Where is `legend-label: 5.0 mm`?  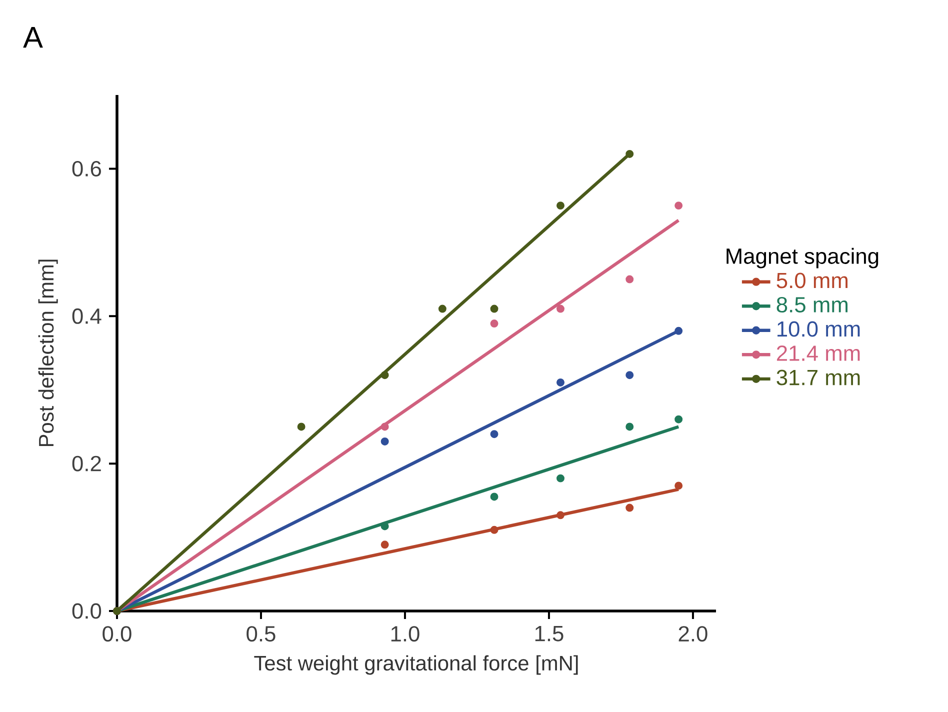
legend-label: 5.0 mm is located at coordinates (812, 280).